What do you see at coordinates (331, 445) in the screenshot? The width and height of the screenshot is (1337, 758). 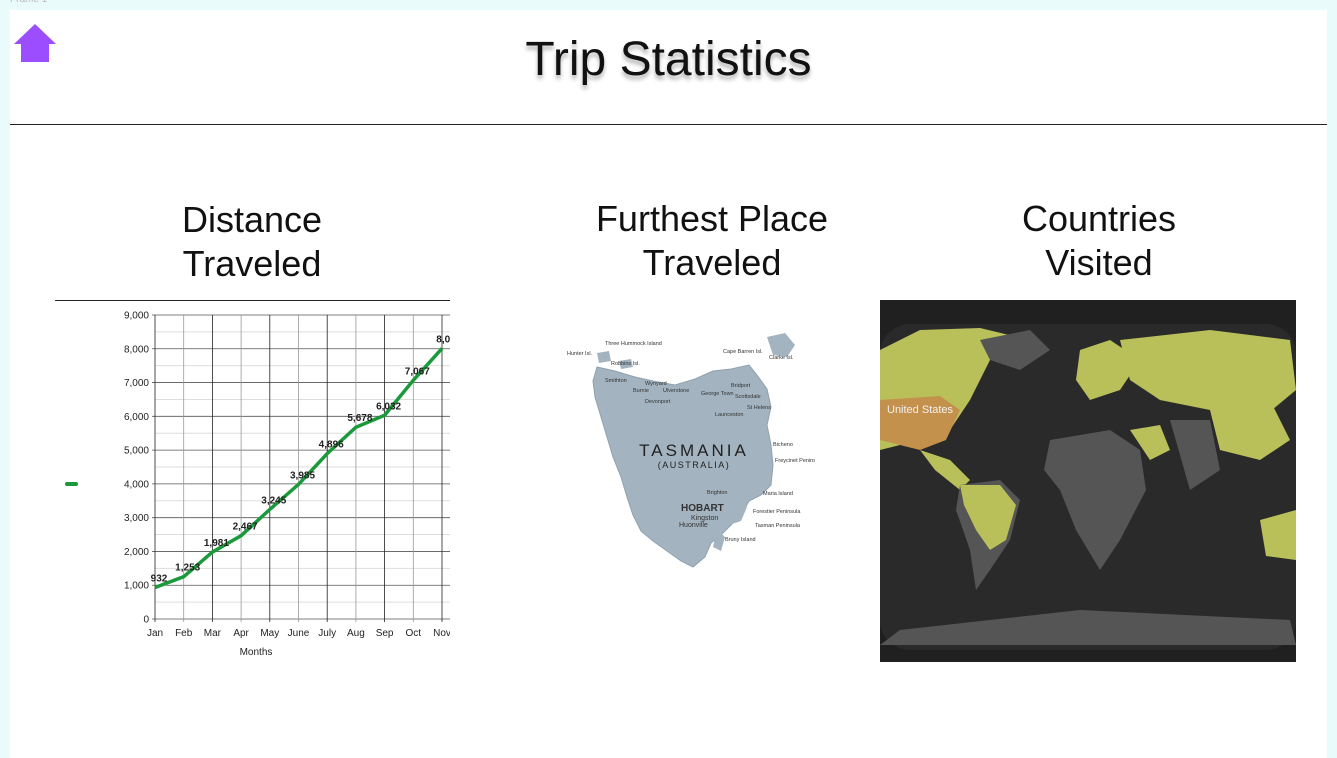 I see `data-label: 4,896` at bounding box center [331, 445].